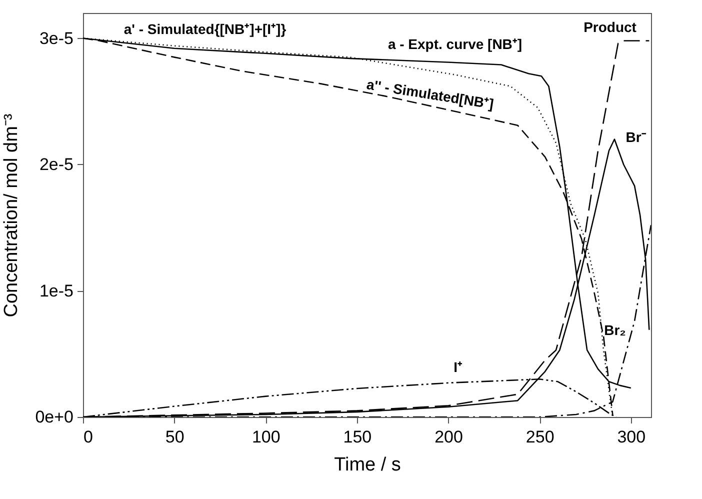 The height and width of the screenshot is (499, 702). I want to click on x-axis-title: Time / s, so click(367, 465).